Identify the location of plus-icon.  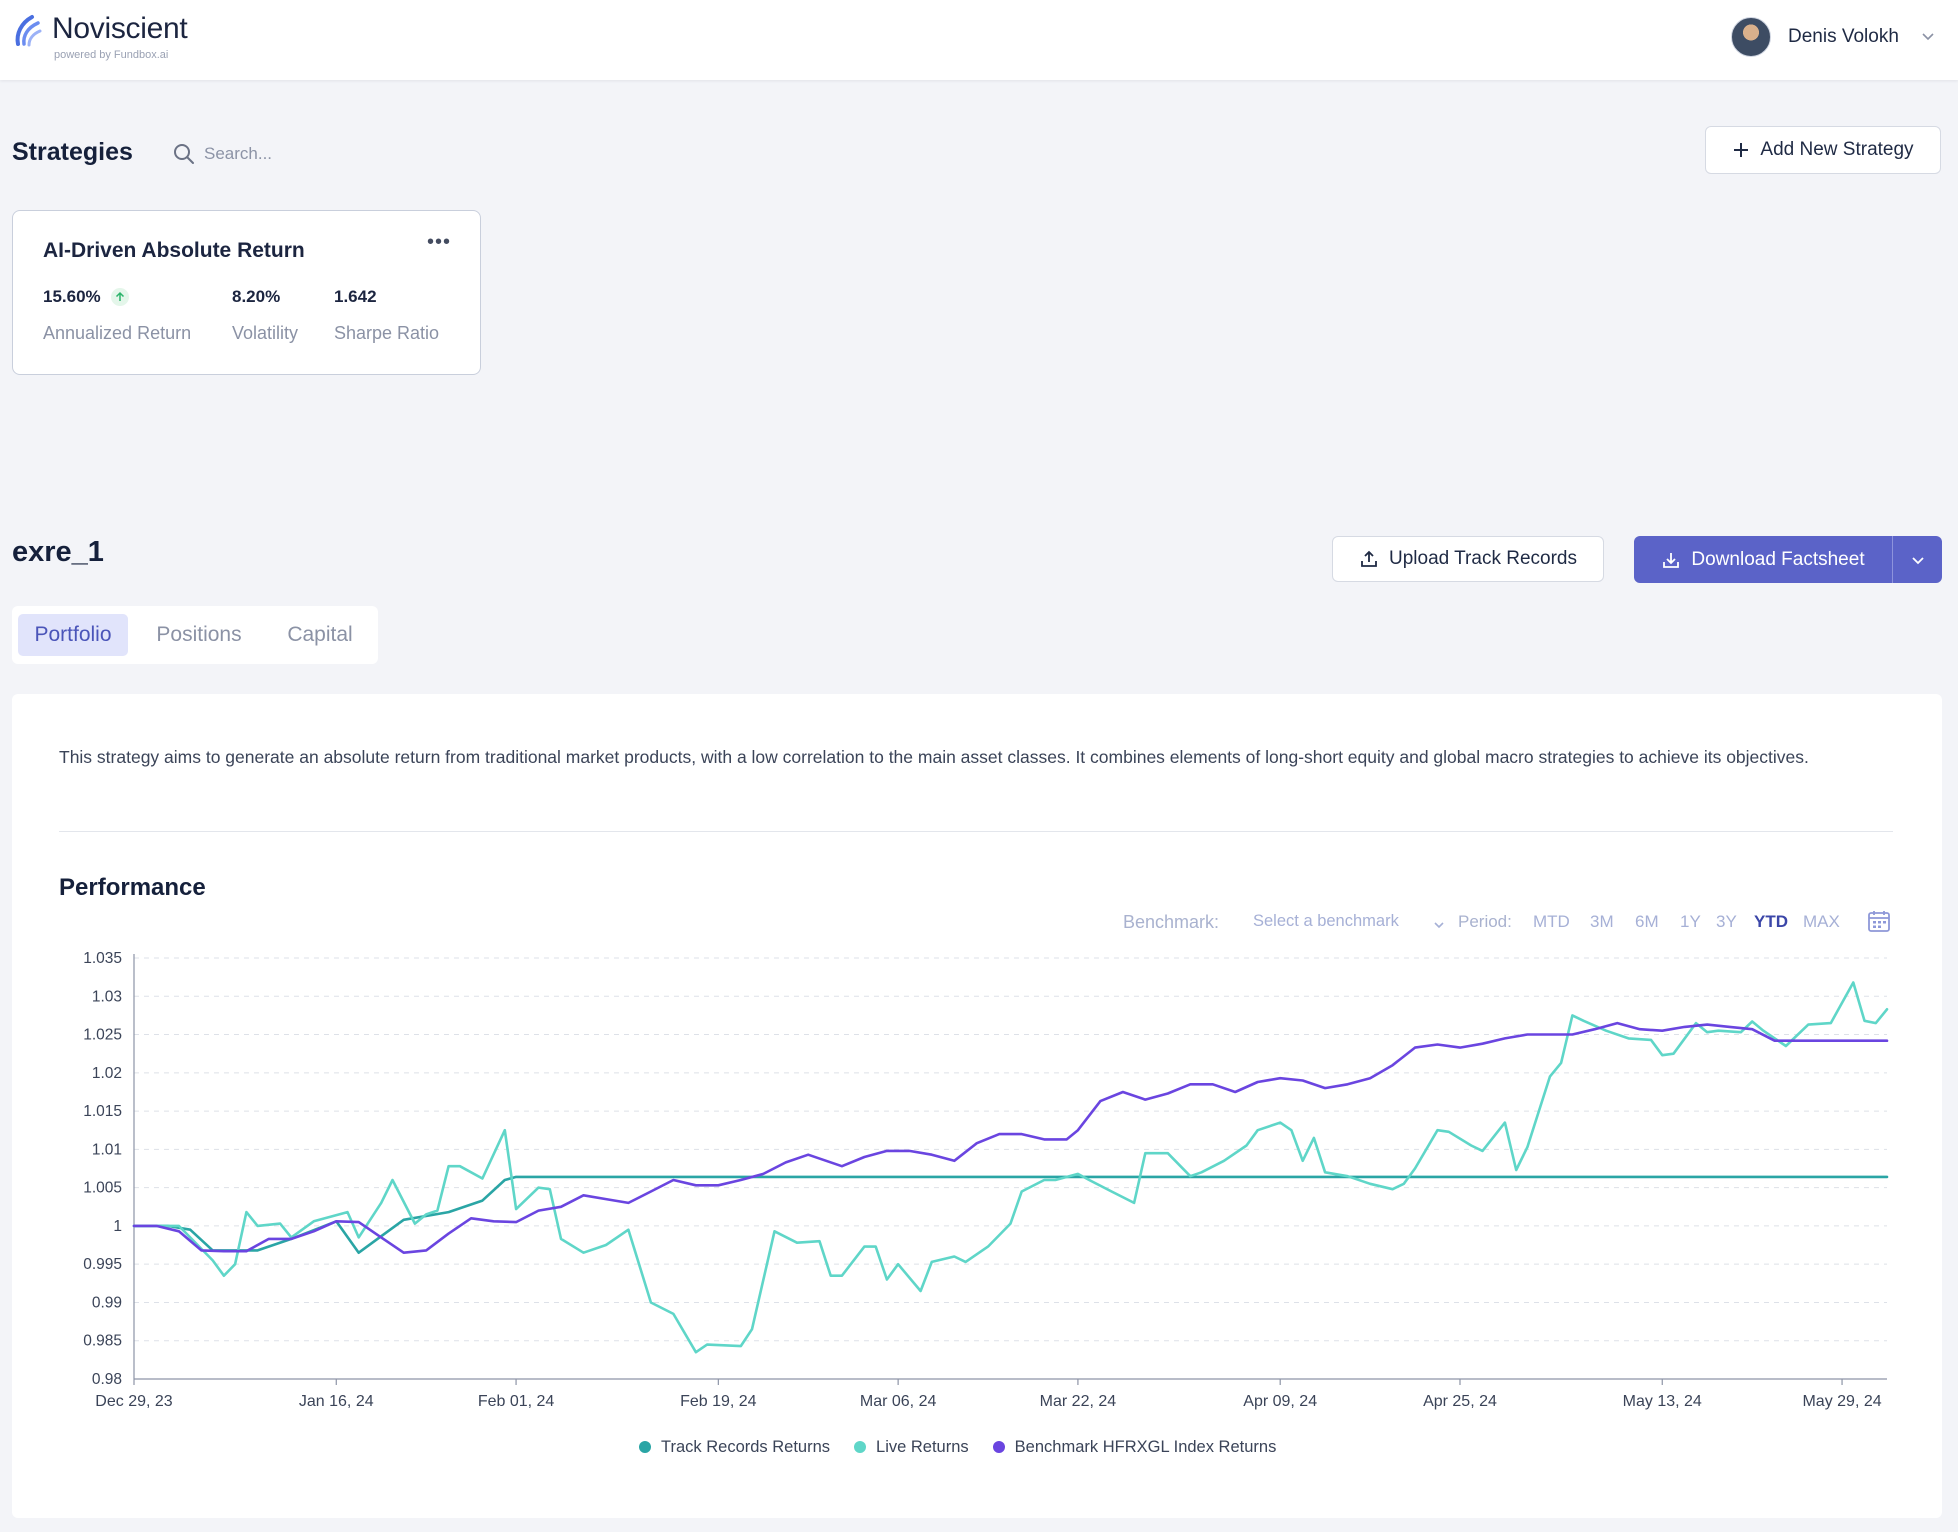
(1741, 150).